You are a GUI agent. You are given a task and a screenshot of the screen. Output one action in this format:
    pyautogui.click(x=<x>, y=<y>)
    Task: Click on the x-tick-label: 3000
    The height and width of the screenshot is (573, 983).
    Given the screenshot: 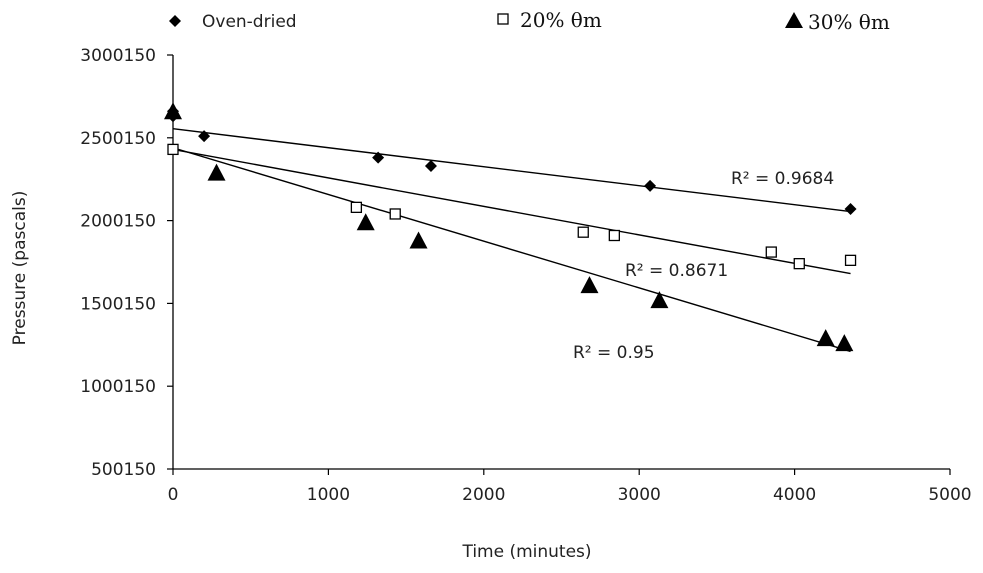 What is the action you would take?
    pyautogui.click(x=639, y=495)
    